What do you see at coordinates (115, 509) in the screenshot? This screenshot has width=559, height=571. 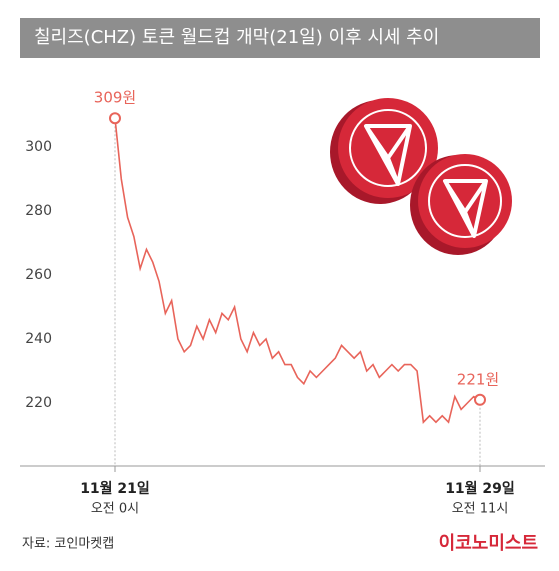 I see `x-tick-sublabel: 오전 0시` at bounding box center [115, 509].